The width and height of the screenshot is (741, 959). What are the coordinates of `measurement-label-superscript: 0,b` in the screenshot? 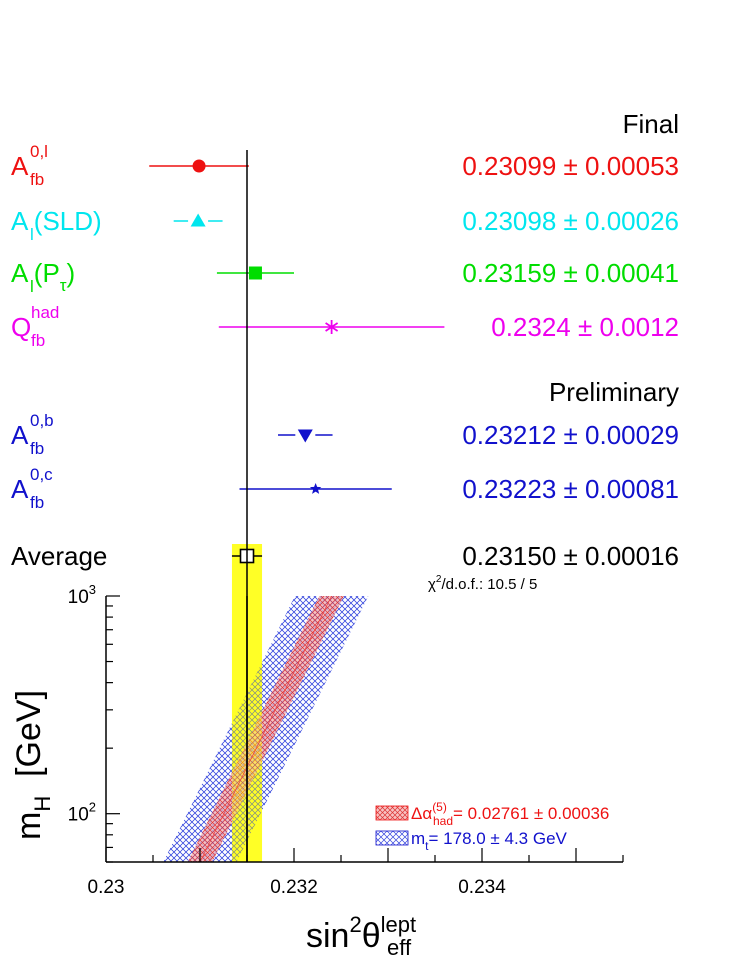 It's located at (42, 420).